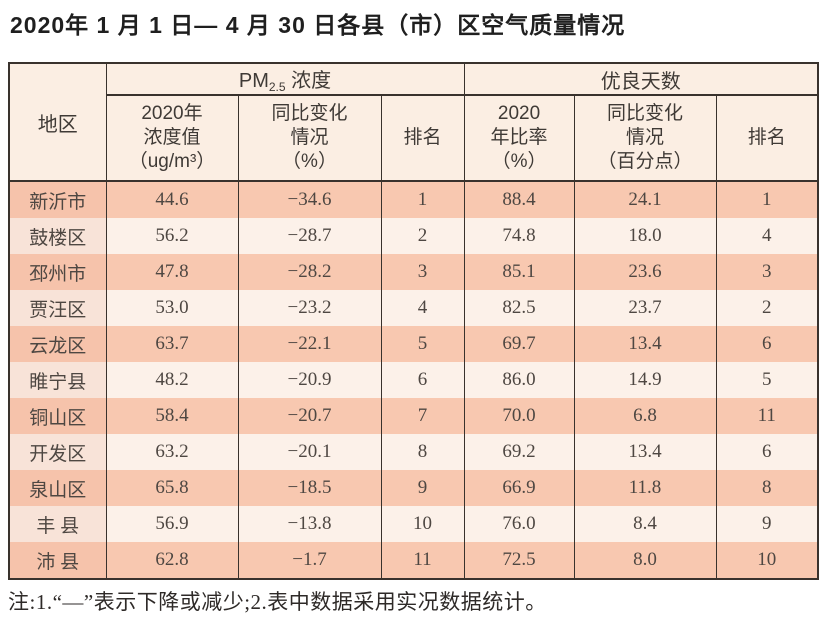  What do you see at coordinates (309, 488) in the screenshot?
I see `pm-change-cell: −18.5` at bounding box center [309, 488].